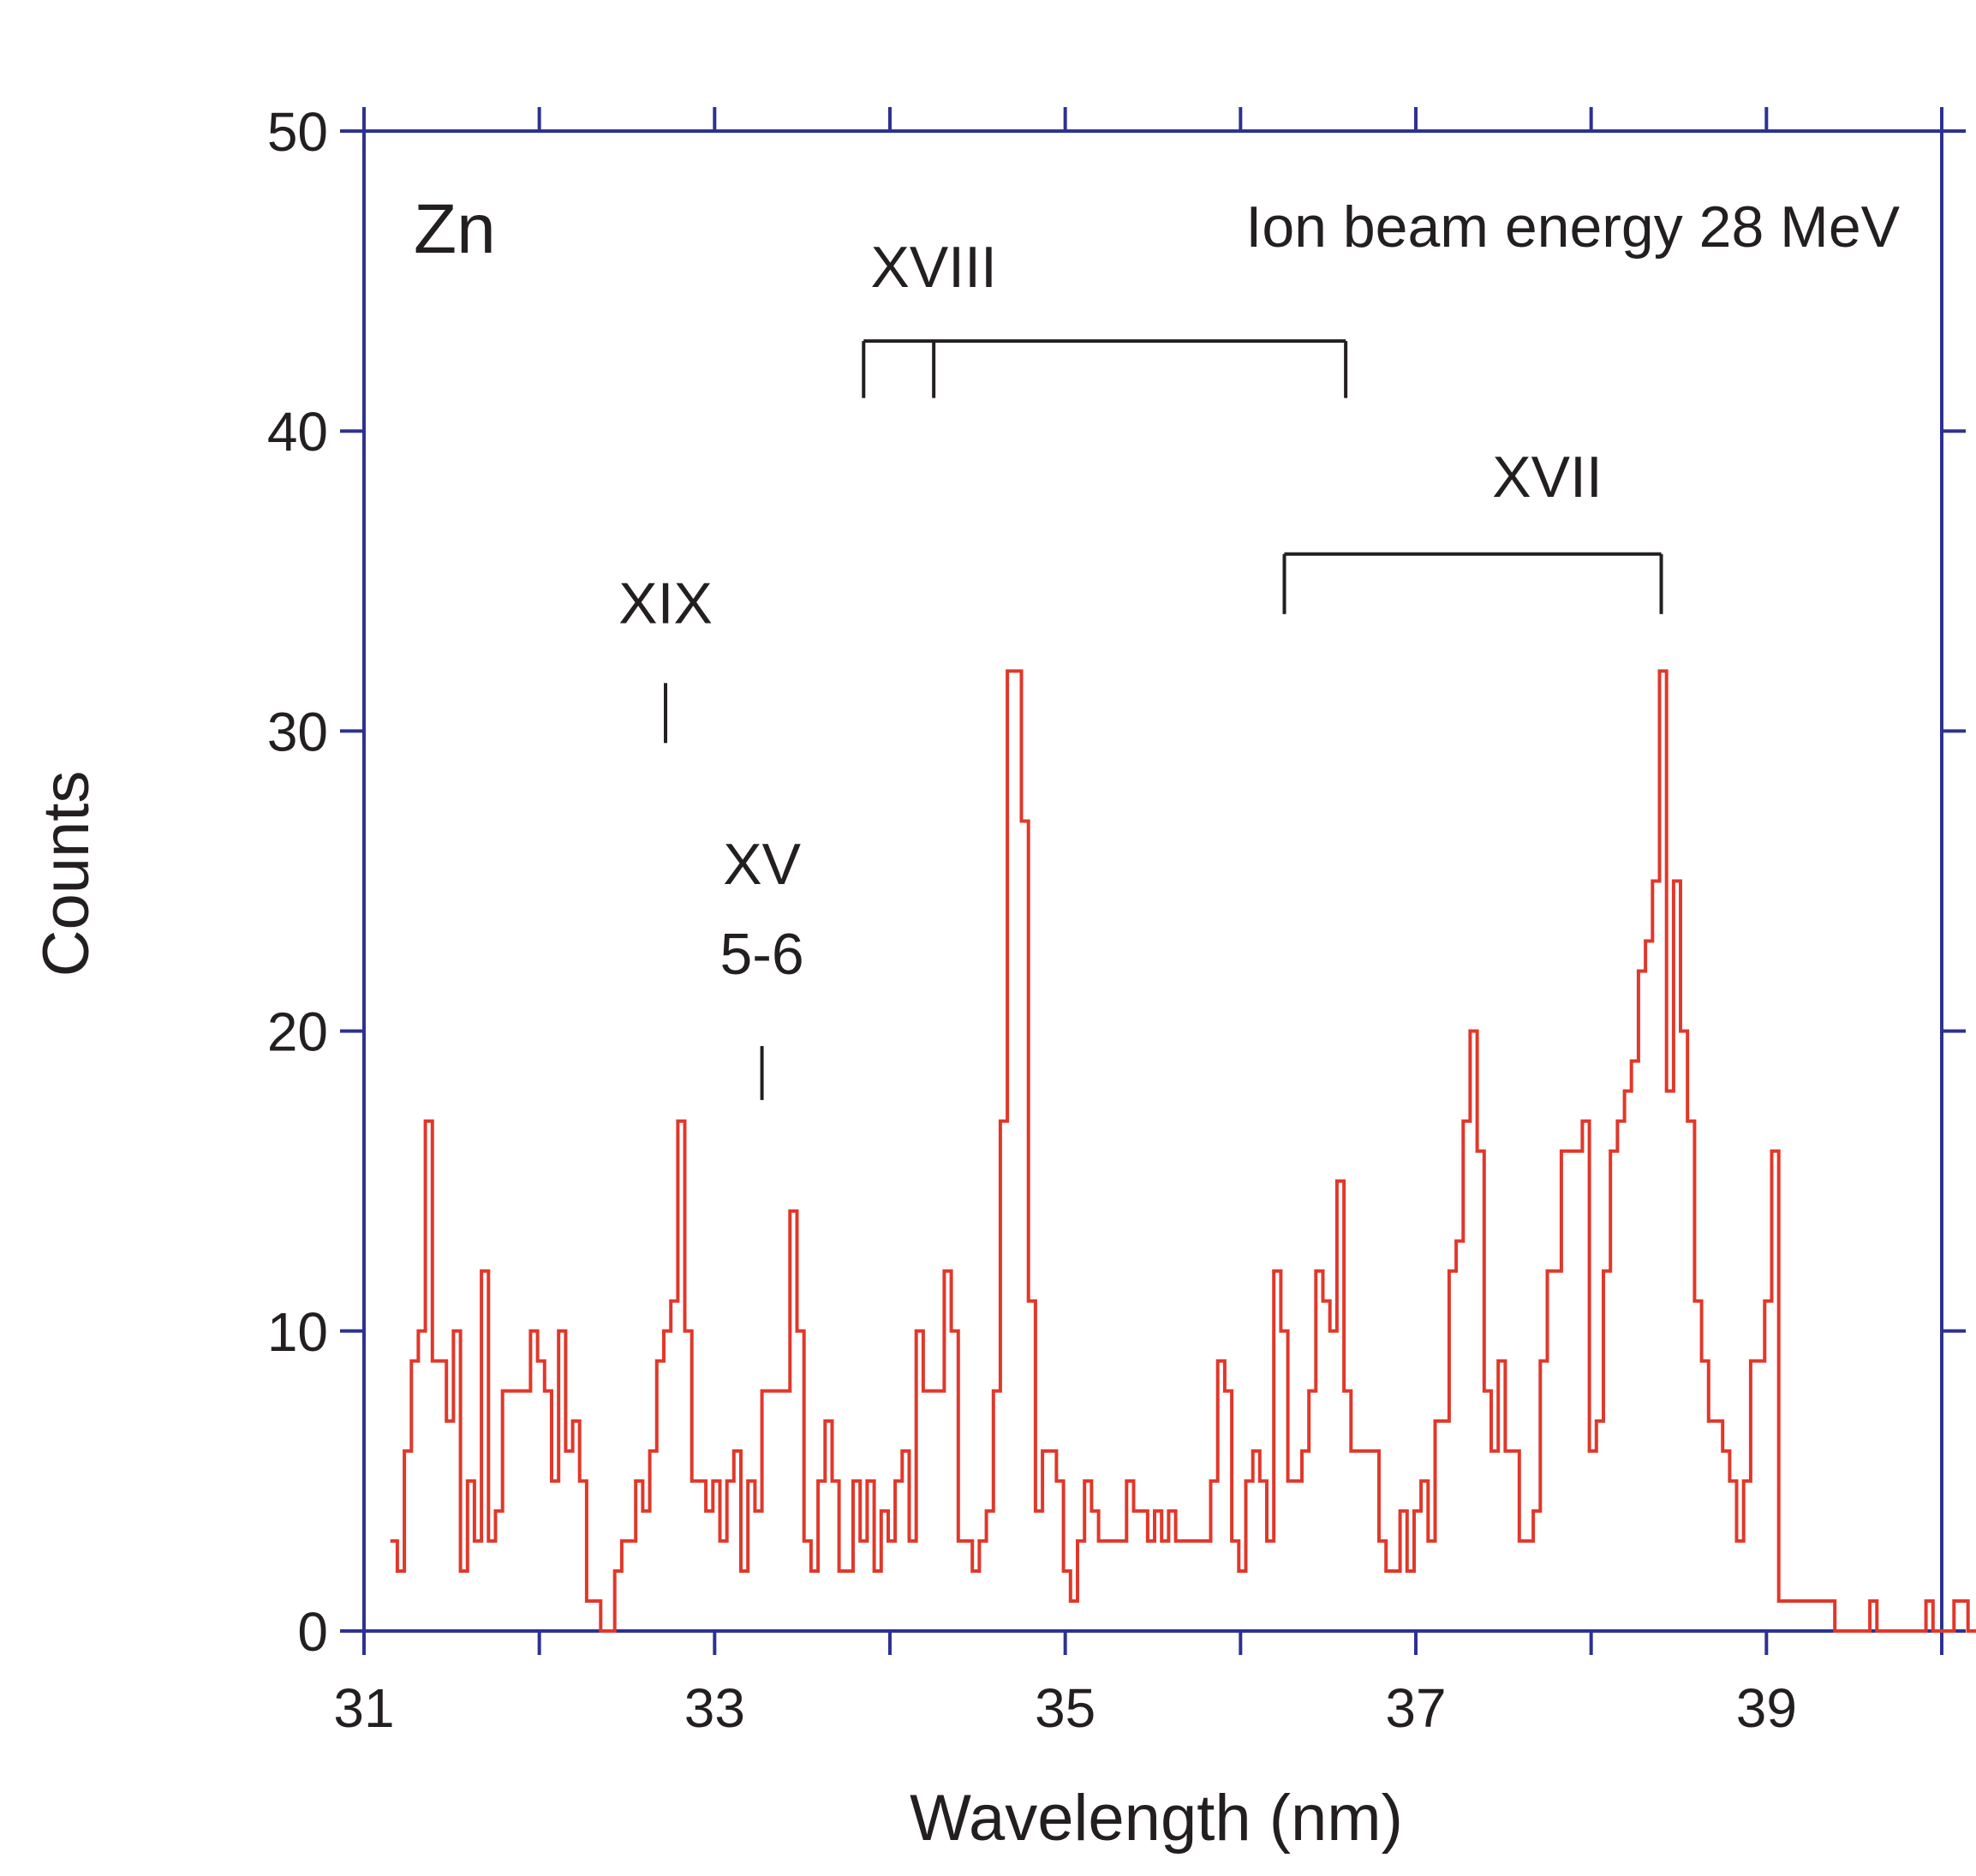 This screenshot has height=1876, width=1976. I want to click on element-label: Zn, so click(455, 229).